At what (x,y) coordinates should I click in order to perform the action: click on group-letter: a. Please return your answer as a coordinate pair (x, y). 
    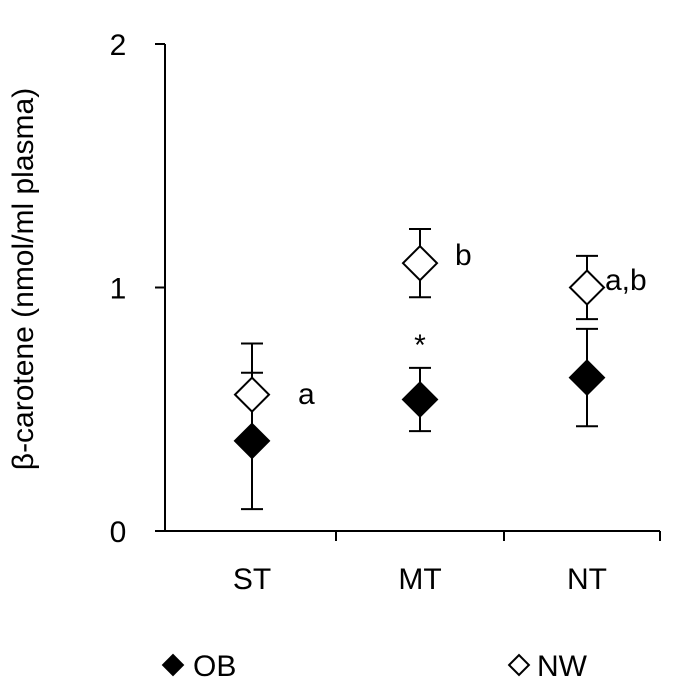
    Looking at the image, I should click on (306, 394).